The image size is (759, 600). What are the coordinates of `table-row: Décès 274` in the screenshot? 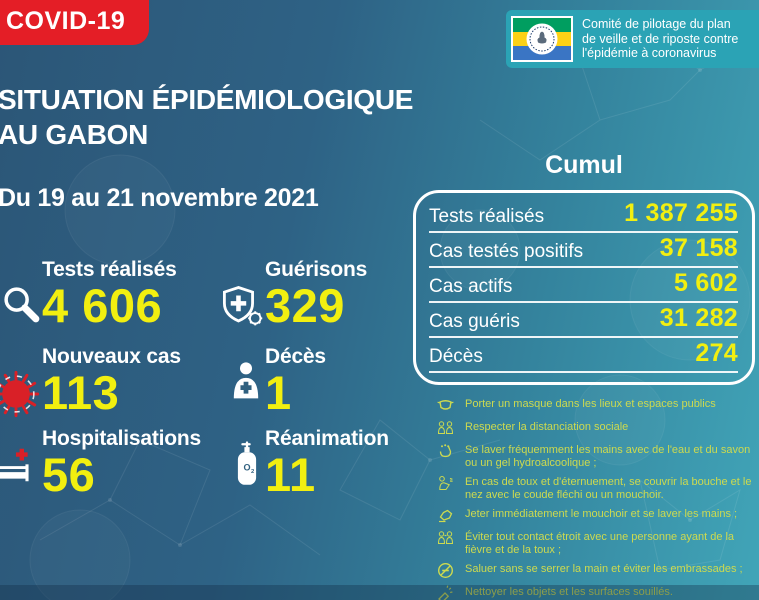 It's located at (583, 355).